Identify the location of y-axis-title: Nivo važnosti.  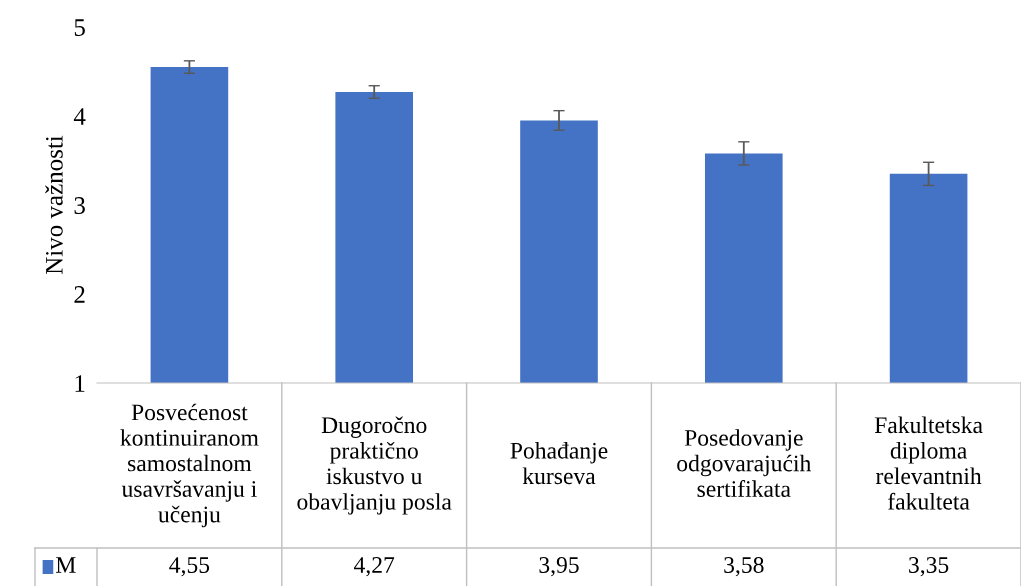
(54, 205).